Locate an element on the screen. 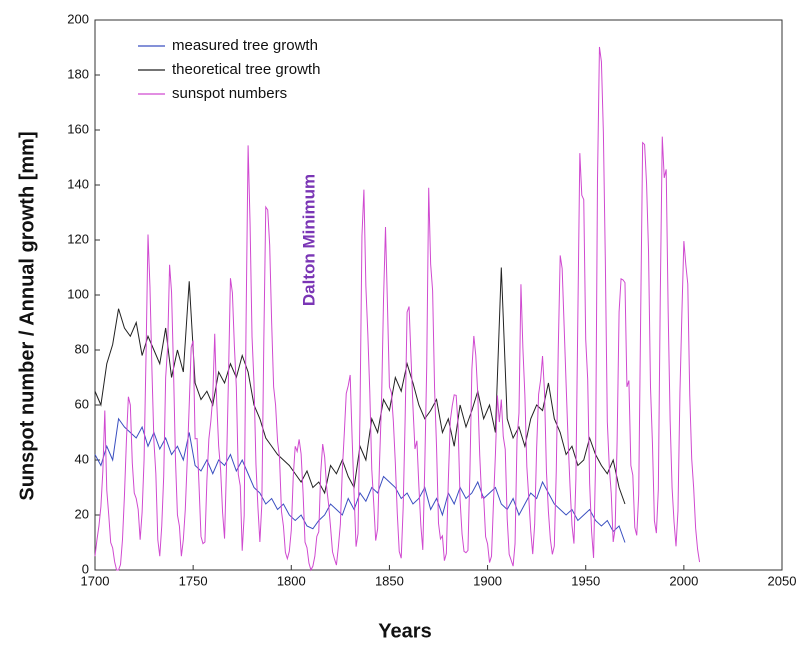 The image size is (812, 649). x-tick-label: 1850 is located at coordinates (389, 580).